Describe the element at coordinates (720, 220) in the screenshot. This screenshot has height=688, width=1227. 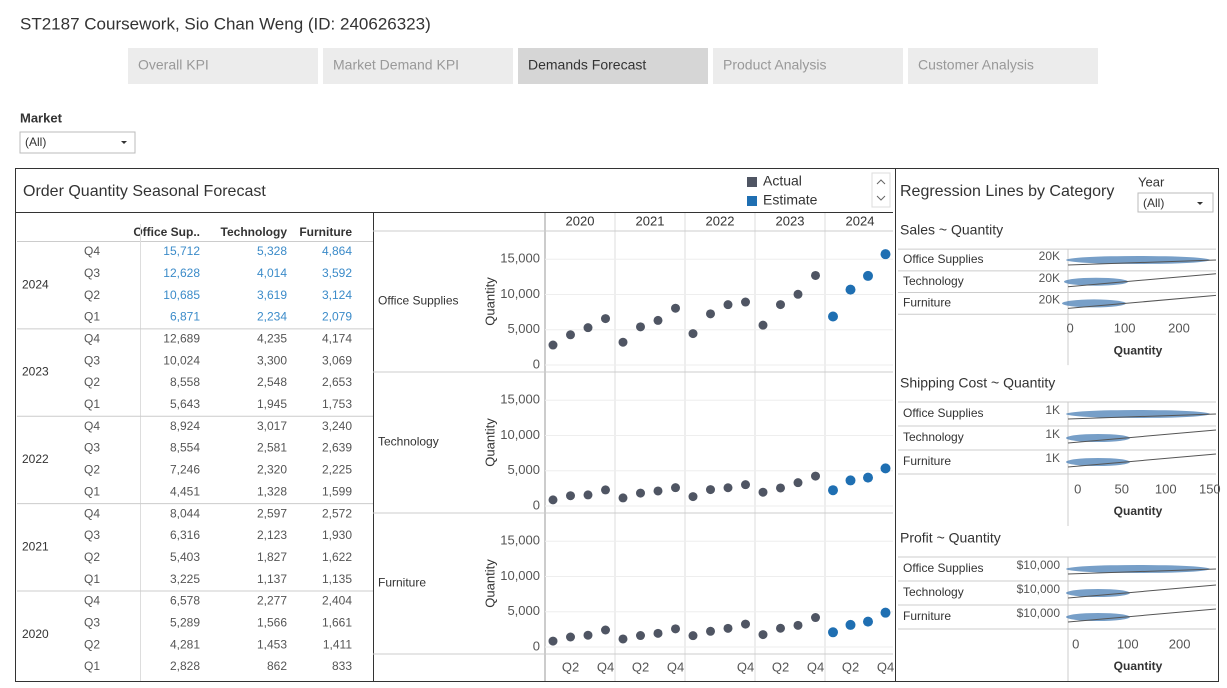
I see `year-header: 2022` at that location.